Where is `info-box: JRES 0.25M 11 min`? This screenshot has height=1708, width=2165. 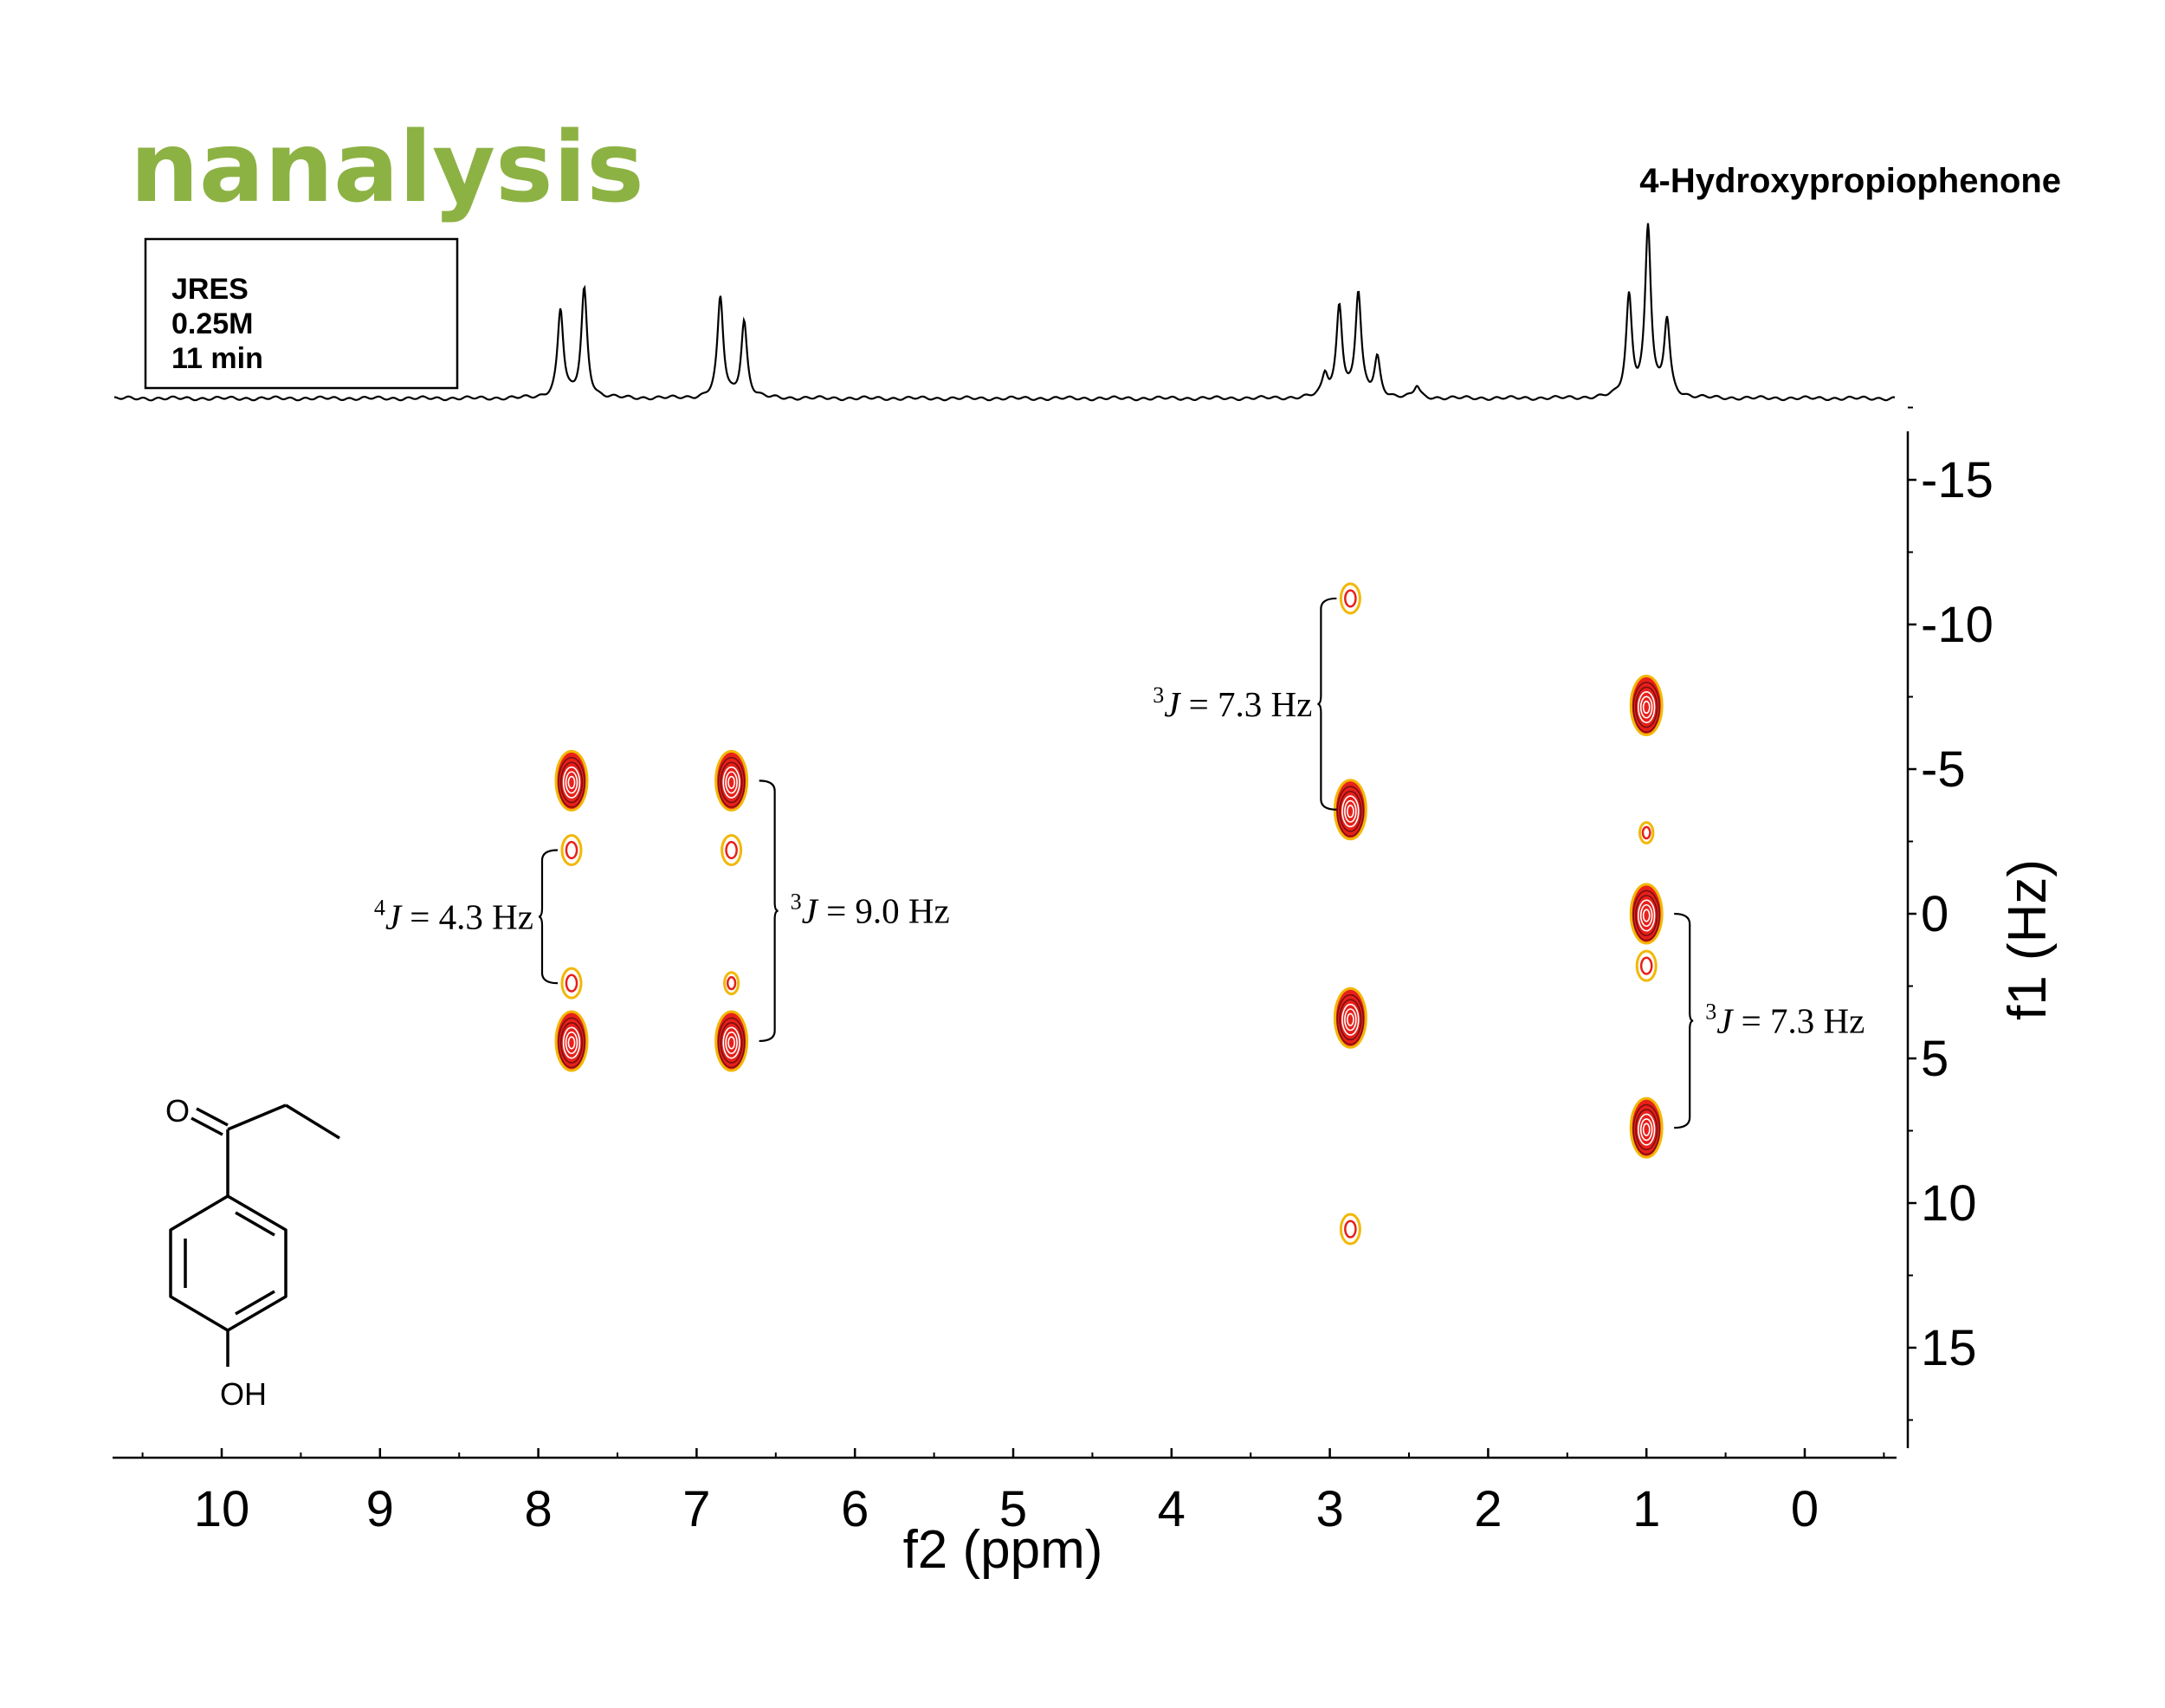
info-box: JRES 0.25M 11 min is located at coordinates (301, 313).